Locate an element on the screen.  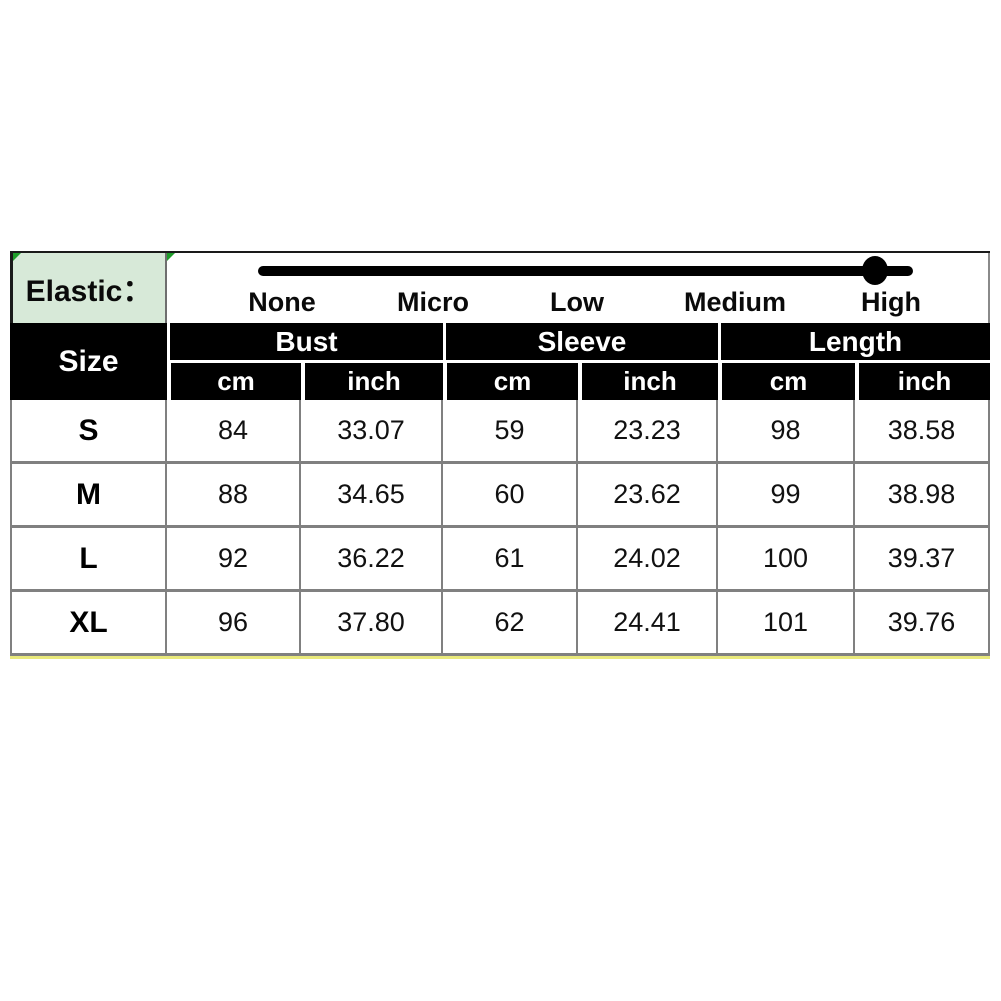
unit-header-row: cm inch cm inch cm inch is located at coordinates (578, 381).